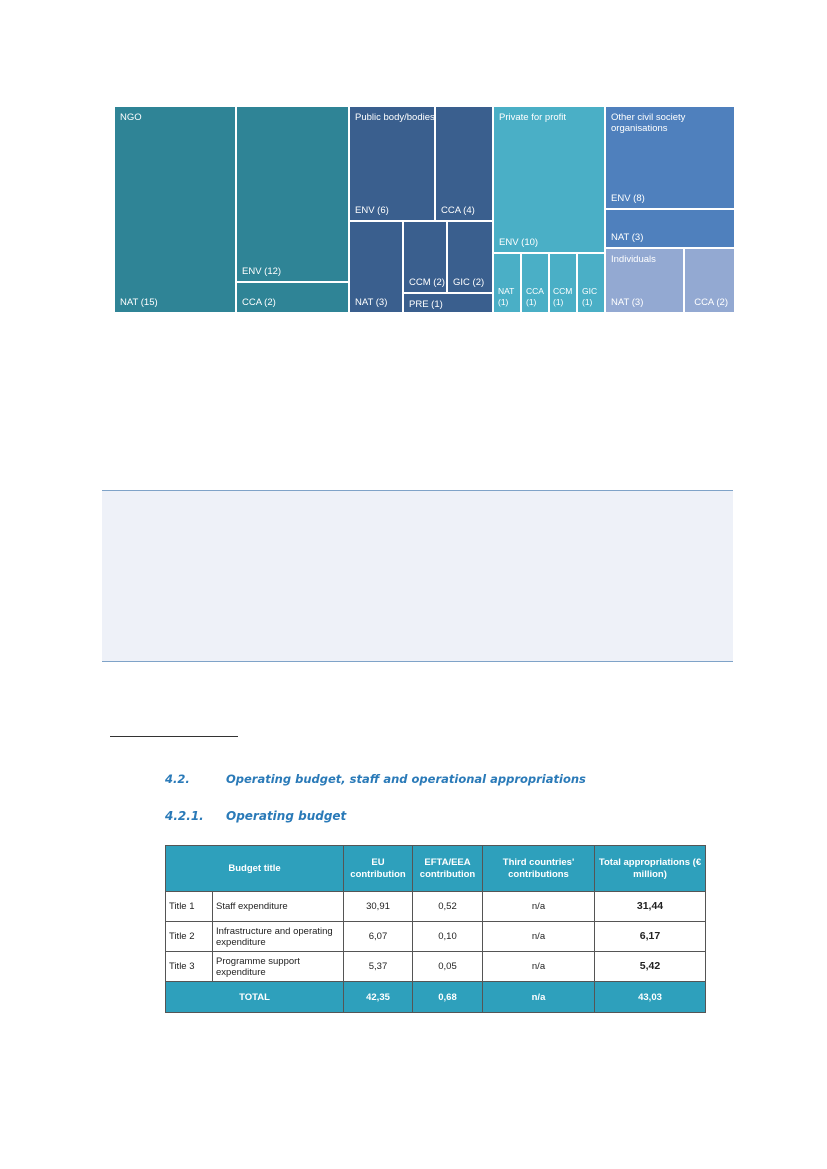  I want to click on treemap-public-cca: CCA (4), so click(464, 163).